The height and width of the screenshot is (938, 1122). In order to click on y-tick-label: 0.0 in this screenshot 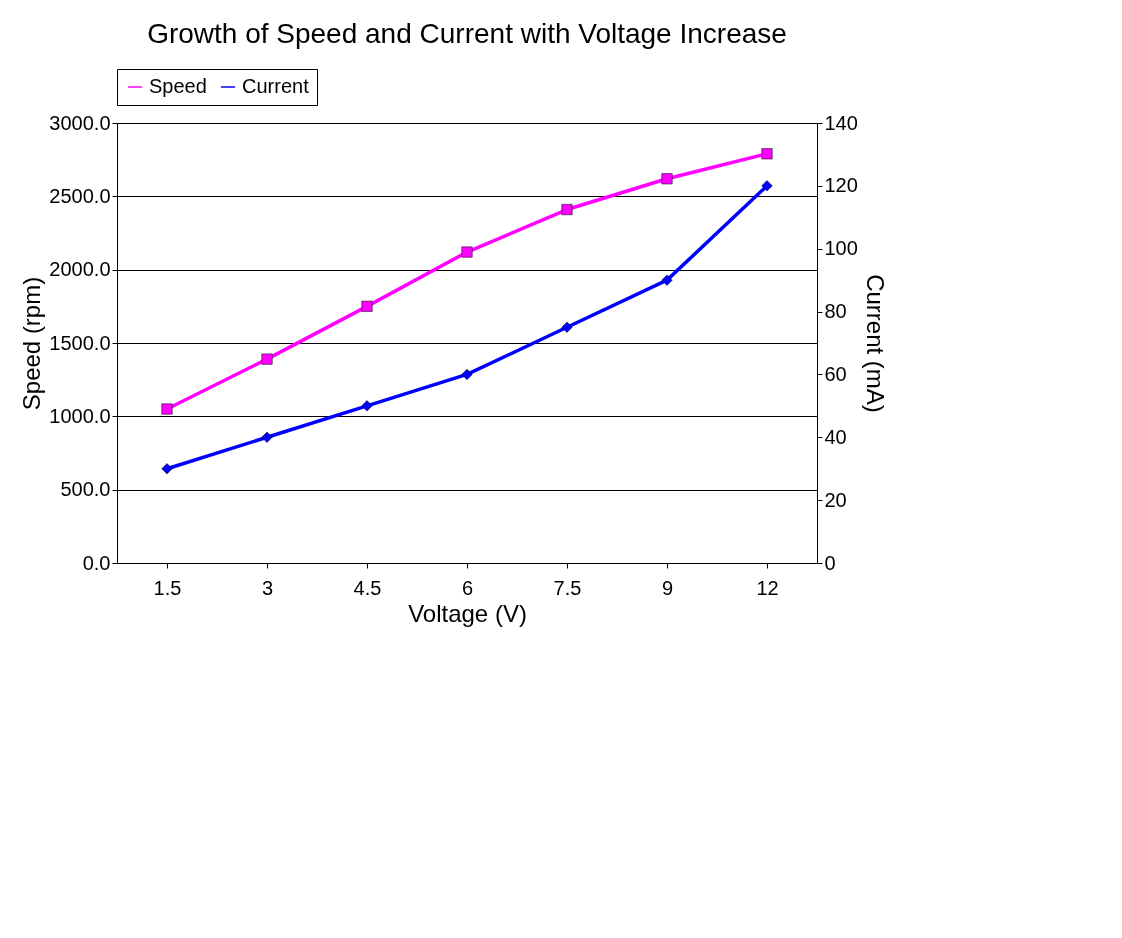, I will do `click(96, 562)`.